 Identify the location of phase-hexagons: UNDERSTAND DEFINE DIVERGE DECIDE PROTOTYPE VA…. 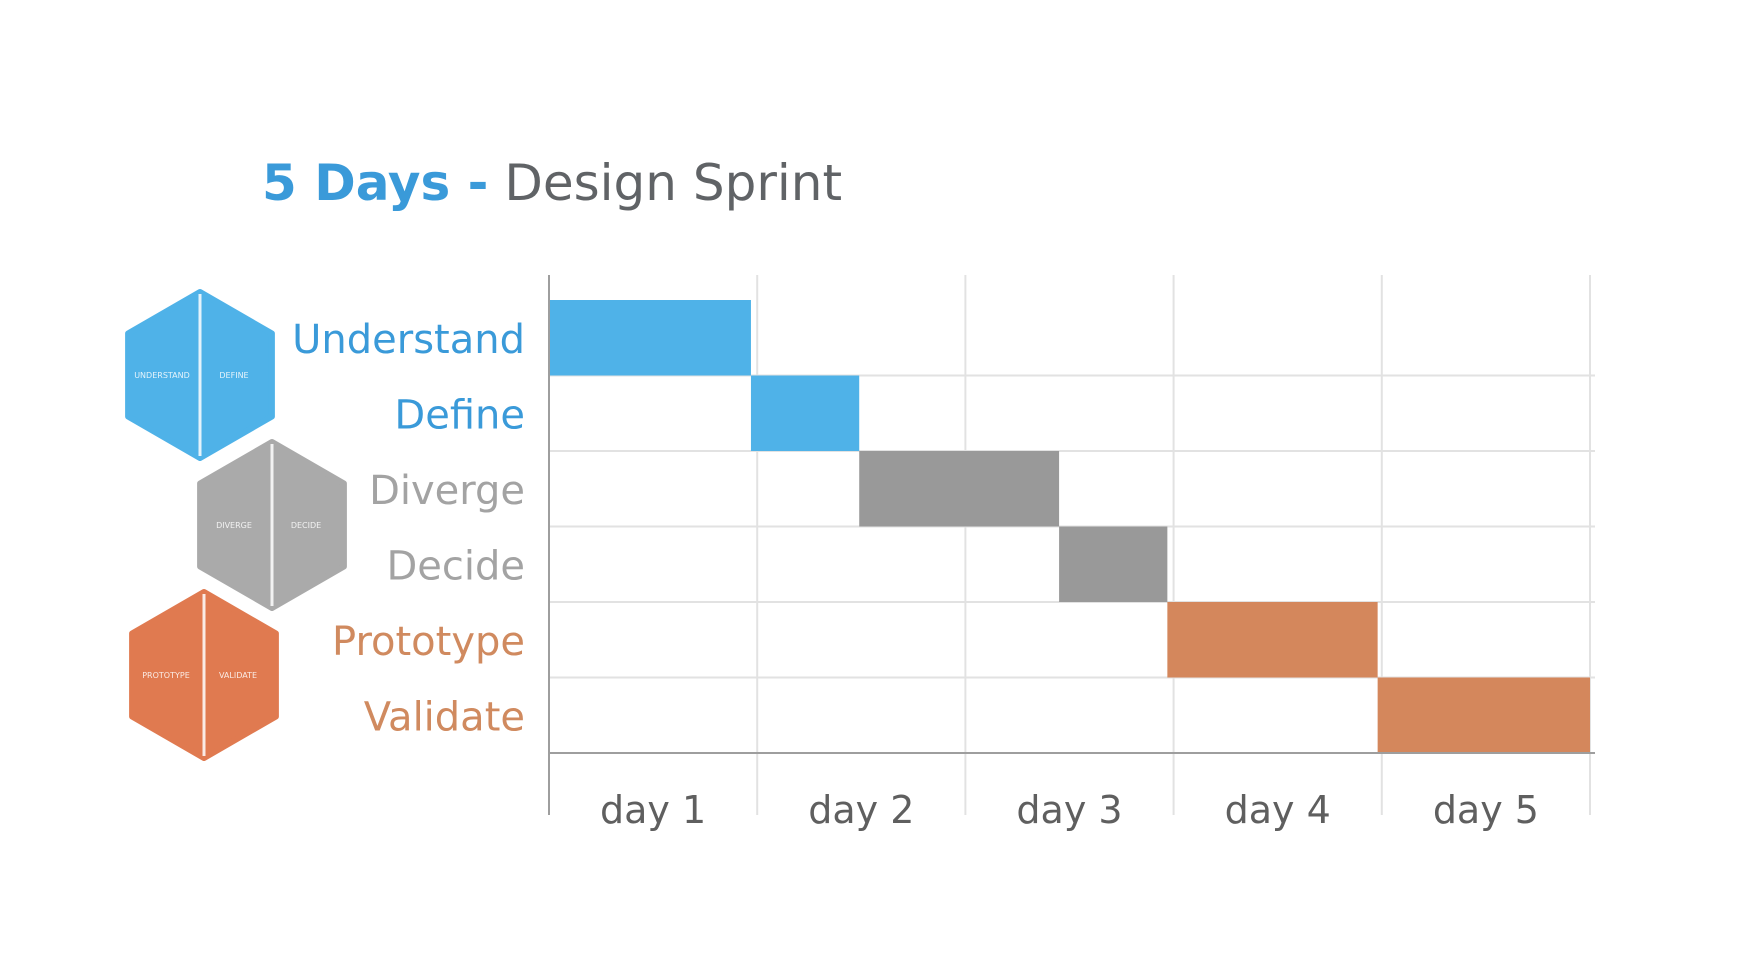
(236, 525).